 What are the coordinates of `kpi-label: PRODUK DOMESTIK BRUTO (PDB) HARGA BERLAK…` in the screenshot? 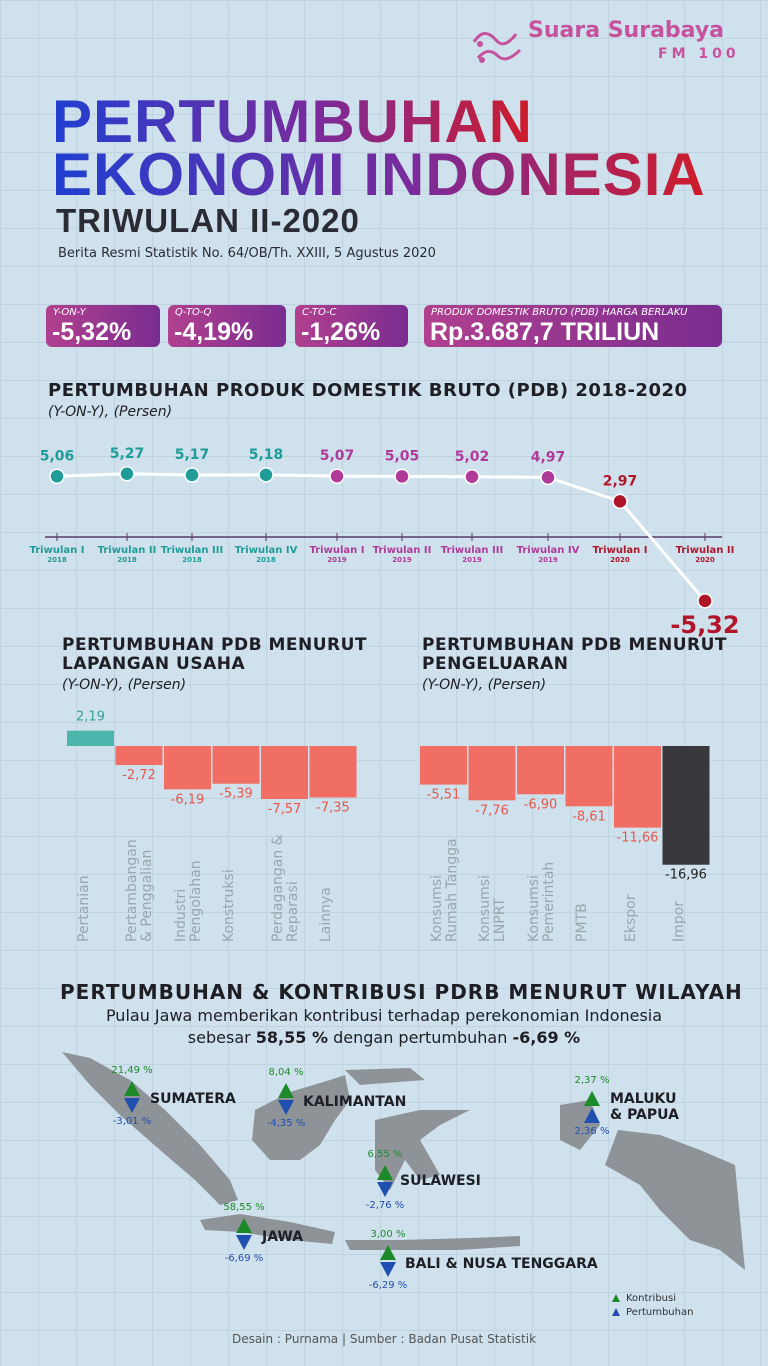 It's located at (559, 312).